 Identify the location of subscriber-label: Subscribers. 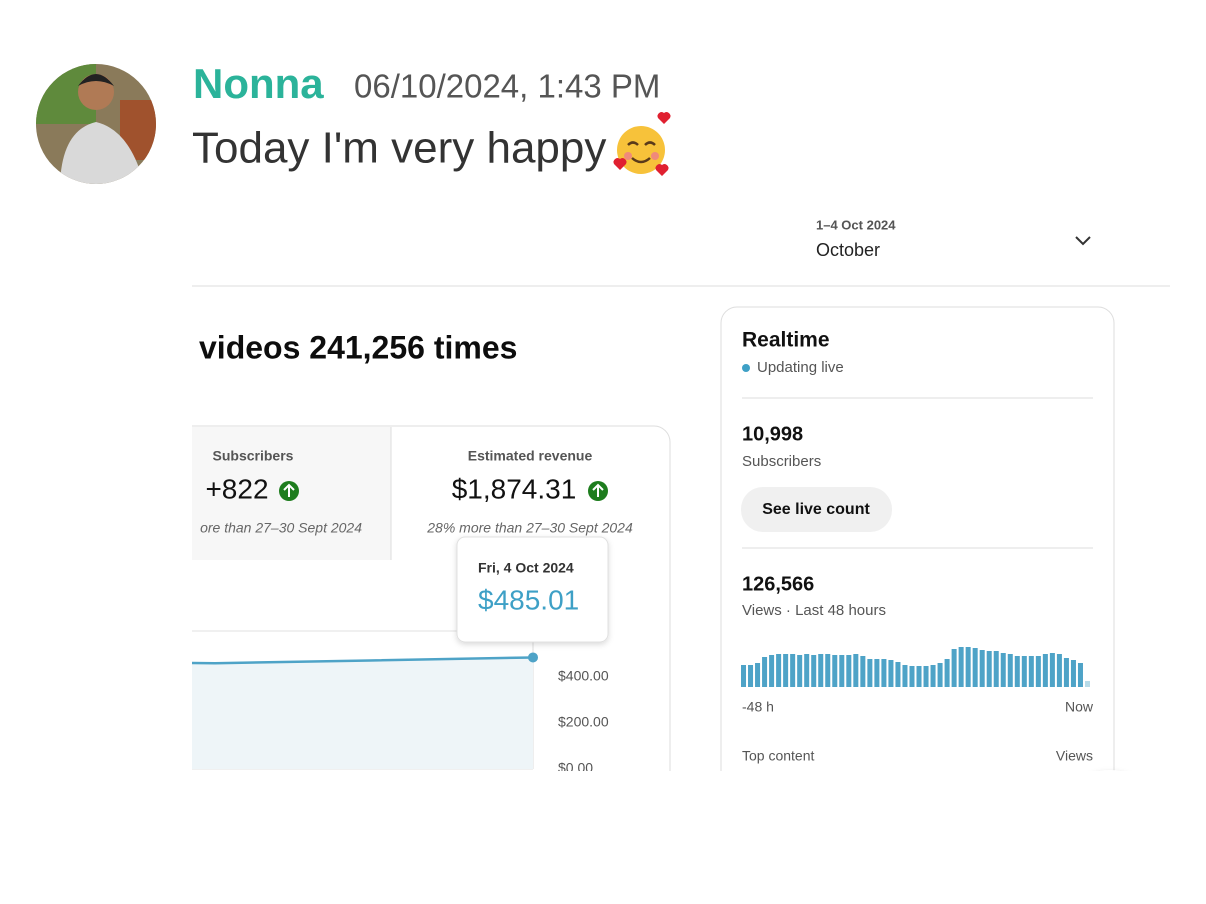
(781, 461).